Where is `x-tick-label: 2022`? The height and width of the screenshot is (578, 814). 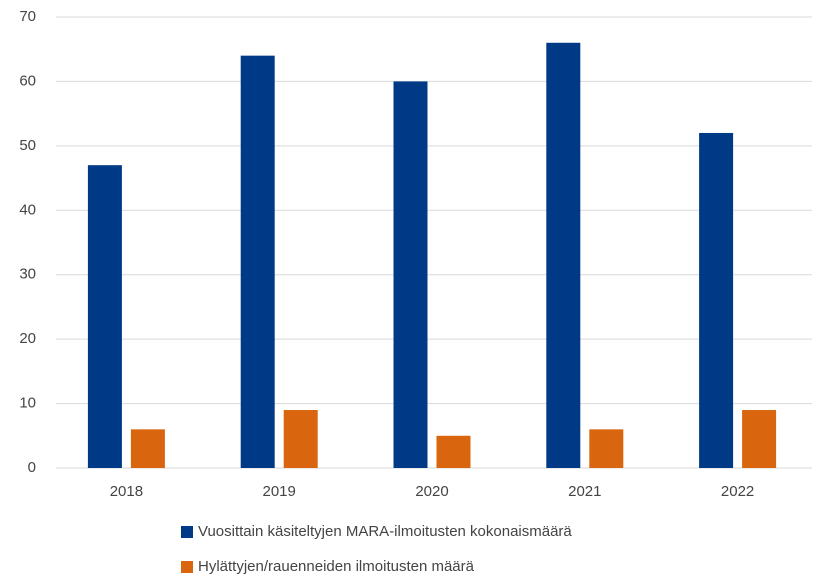 x-tick-label: 2022 is located at coordinates (737, 491).